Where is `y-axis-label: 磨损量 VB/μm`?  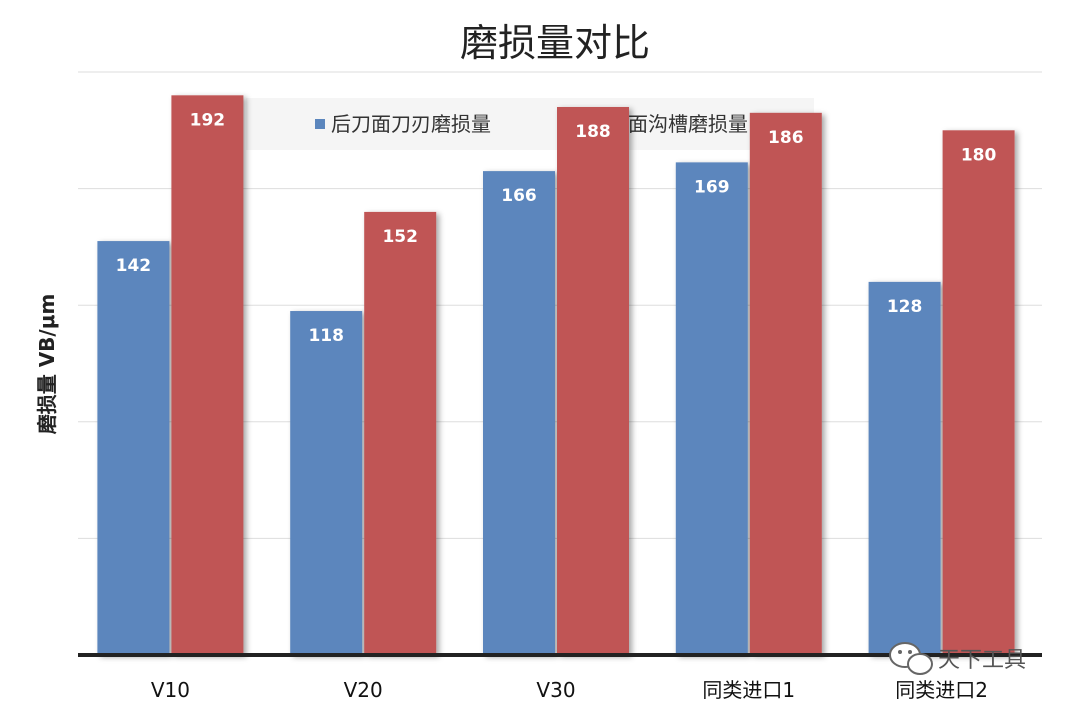 y-axis-label: 磨损量 VB/μm is located at coordinates (47, 364).